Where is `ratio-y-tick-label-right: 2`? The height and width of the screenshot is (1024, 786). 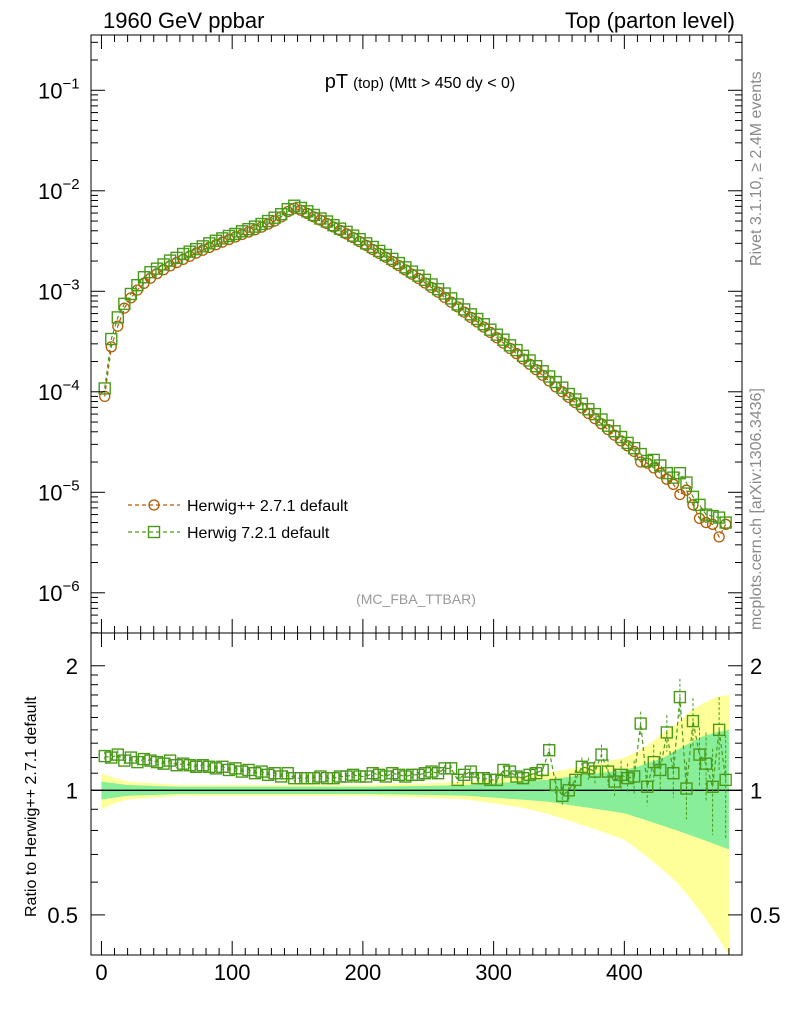 ratio-y-tick-label-right: 2 is located at coordinates (756, 666).